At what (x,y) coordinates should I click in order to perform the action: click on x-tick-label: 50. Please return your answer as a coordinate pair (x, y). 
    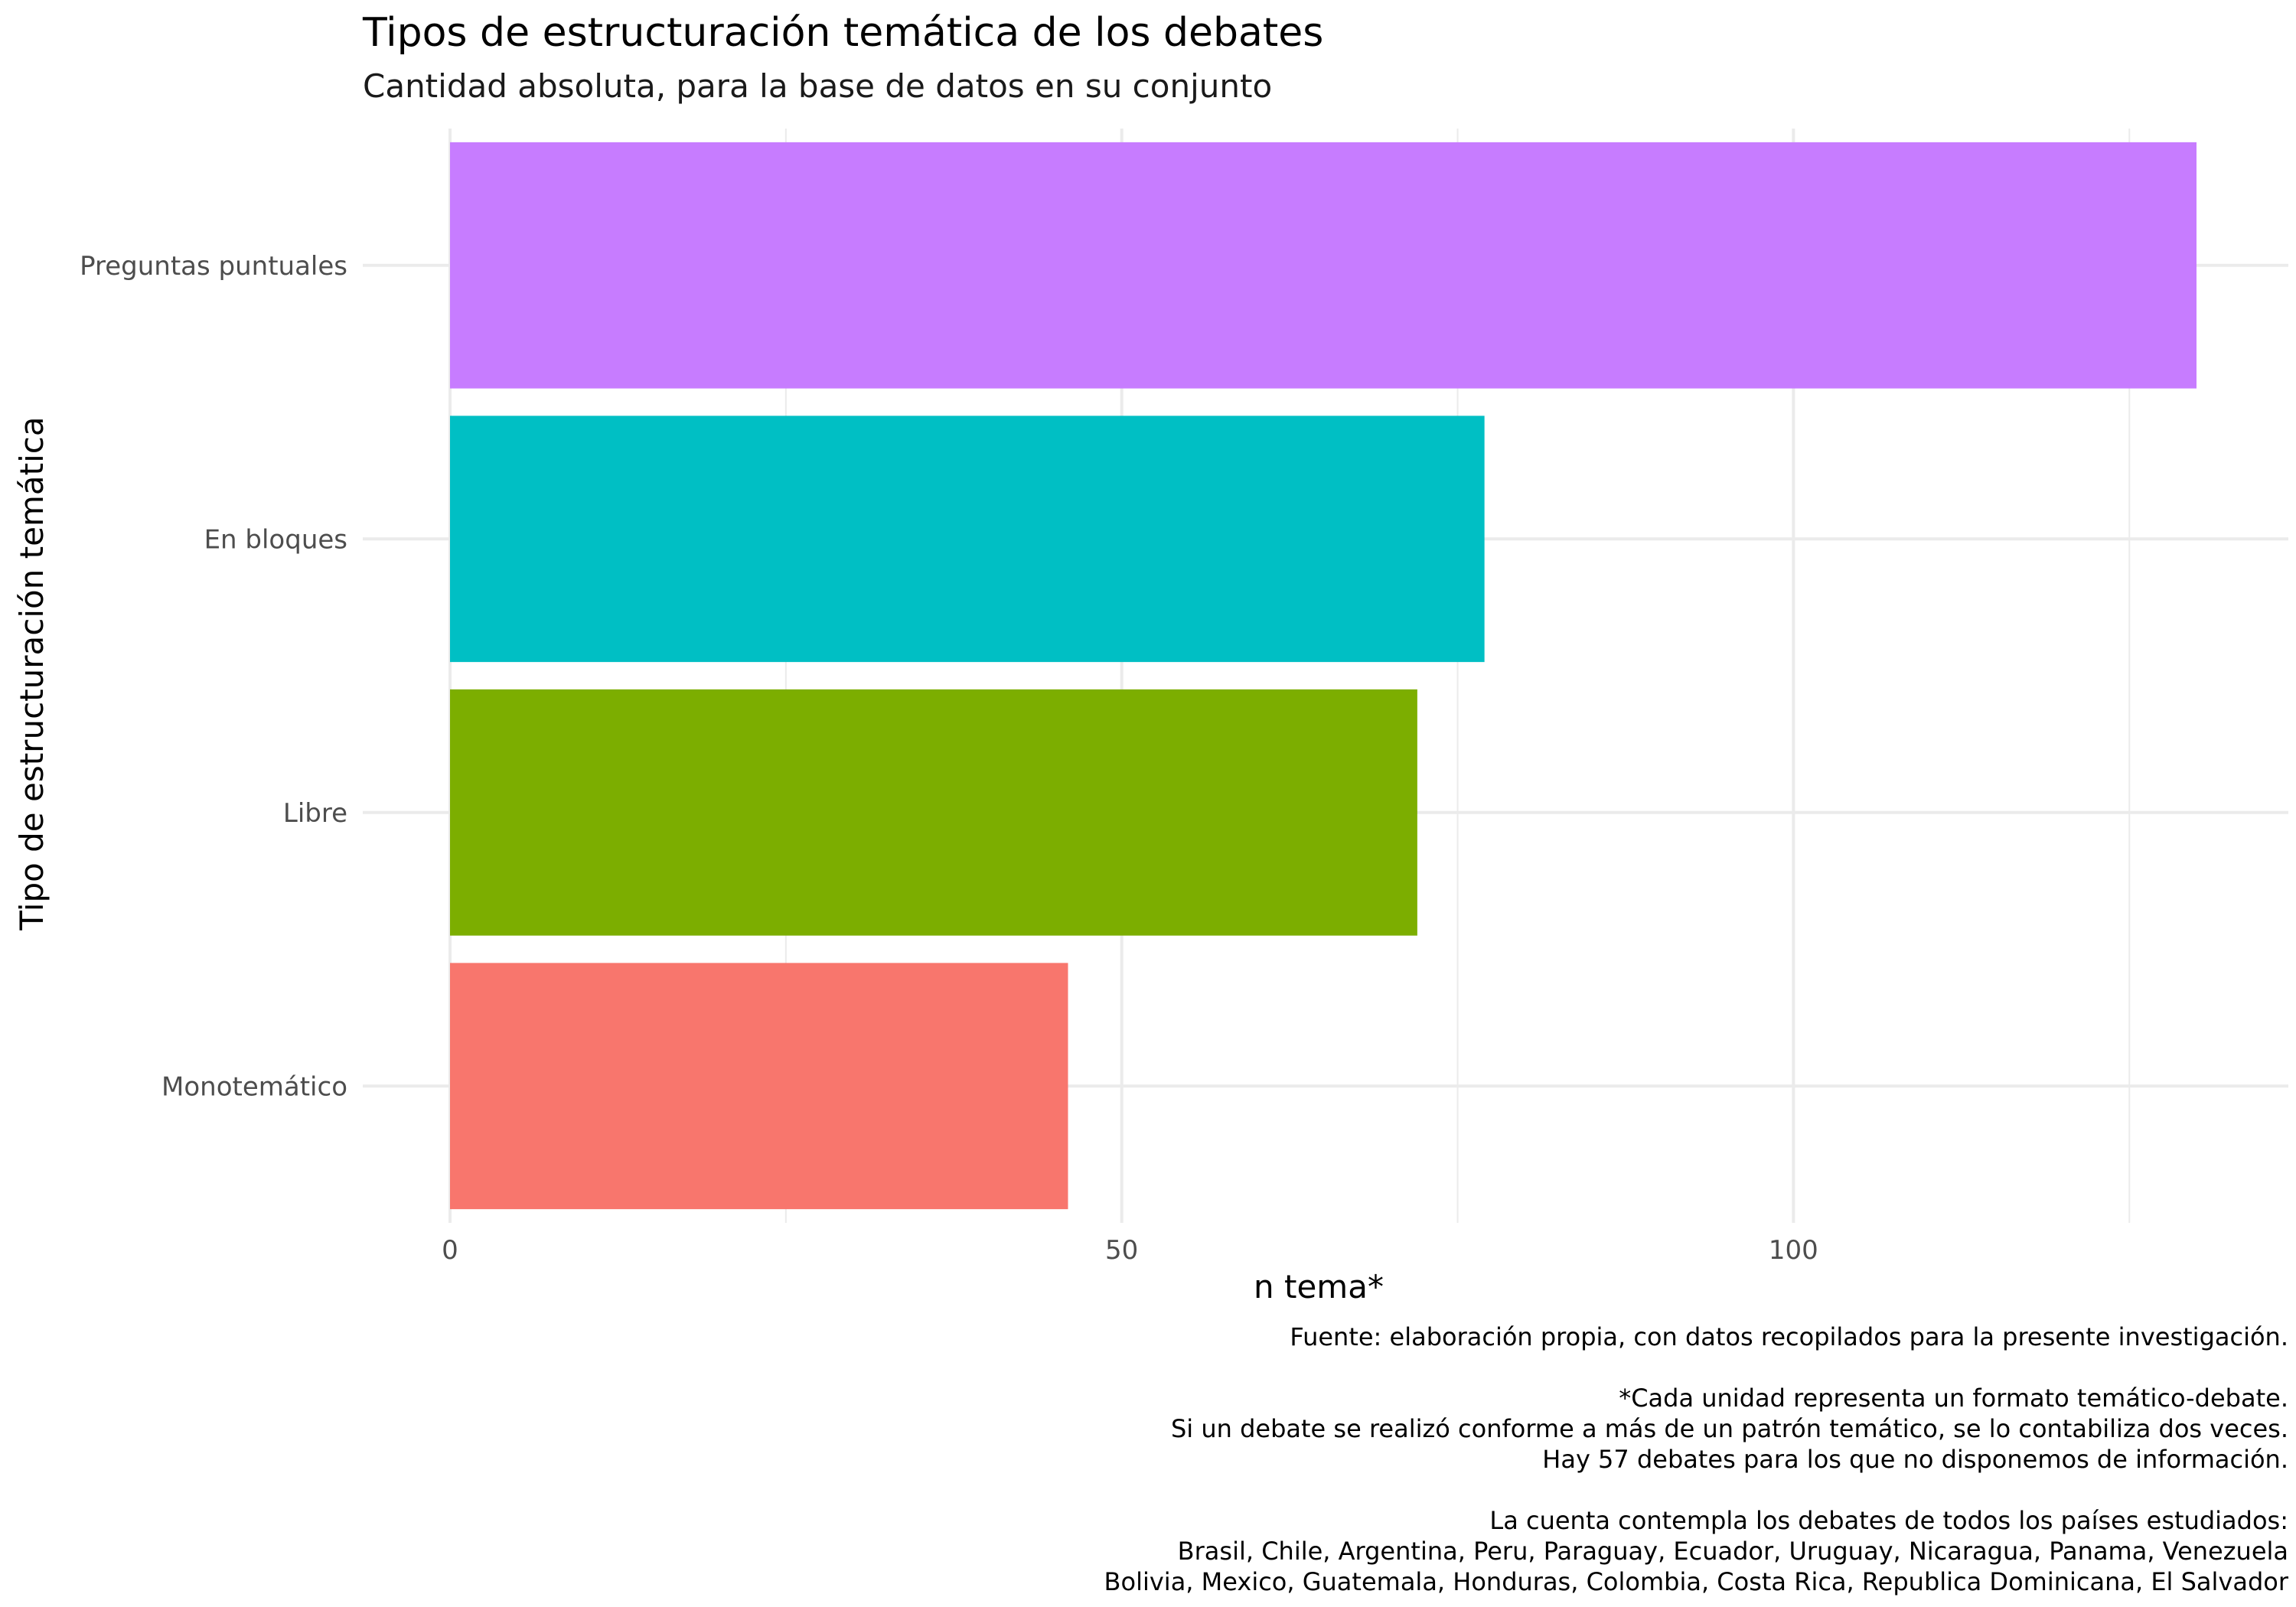
    Looking at the image, I should click on (1121, 1250).